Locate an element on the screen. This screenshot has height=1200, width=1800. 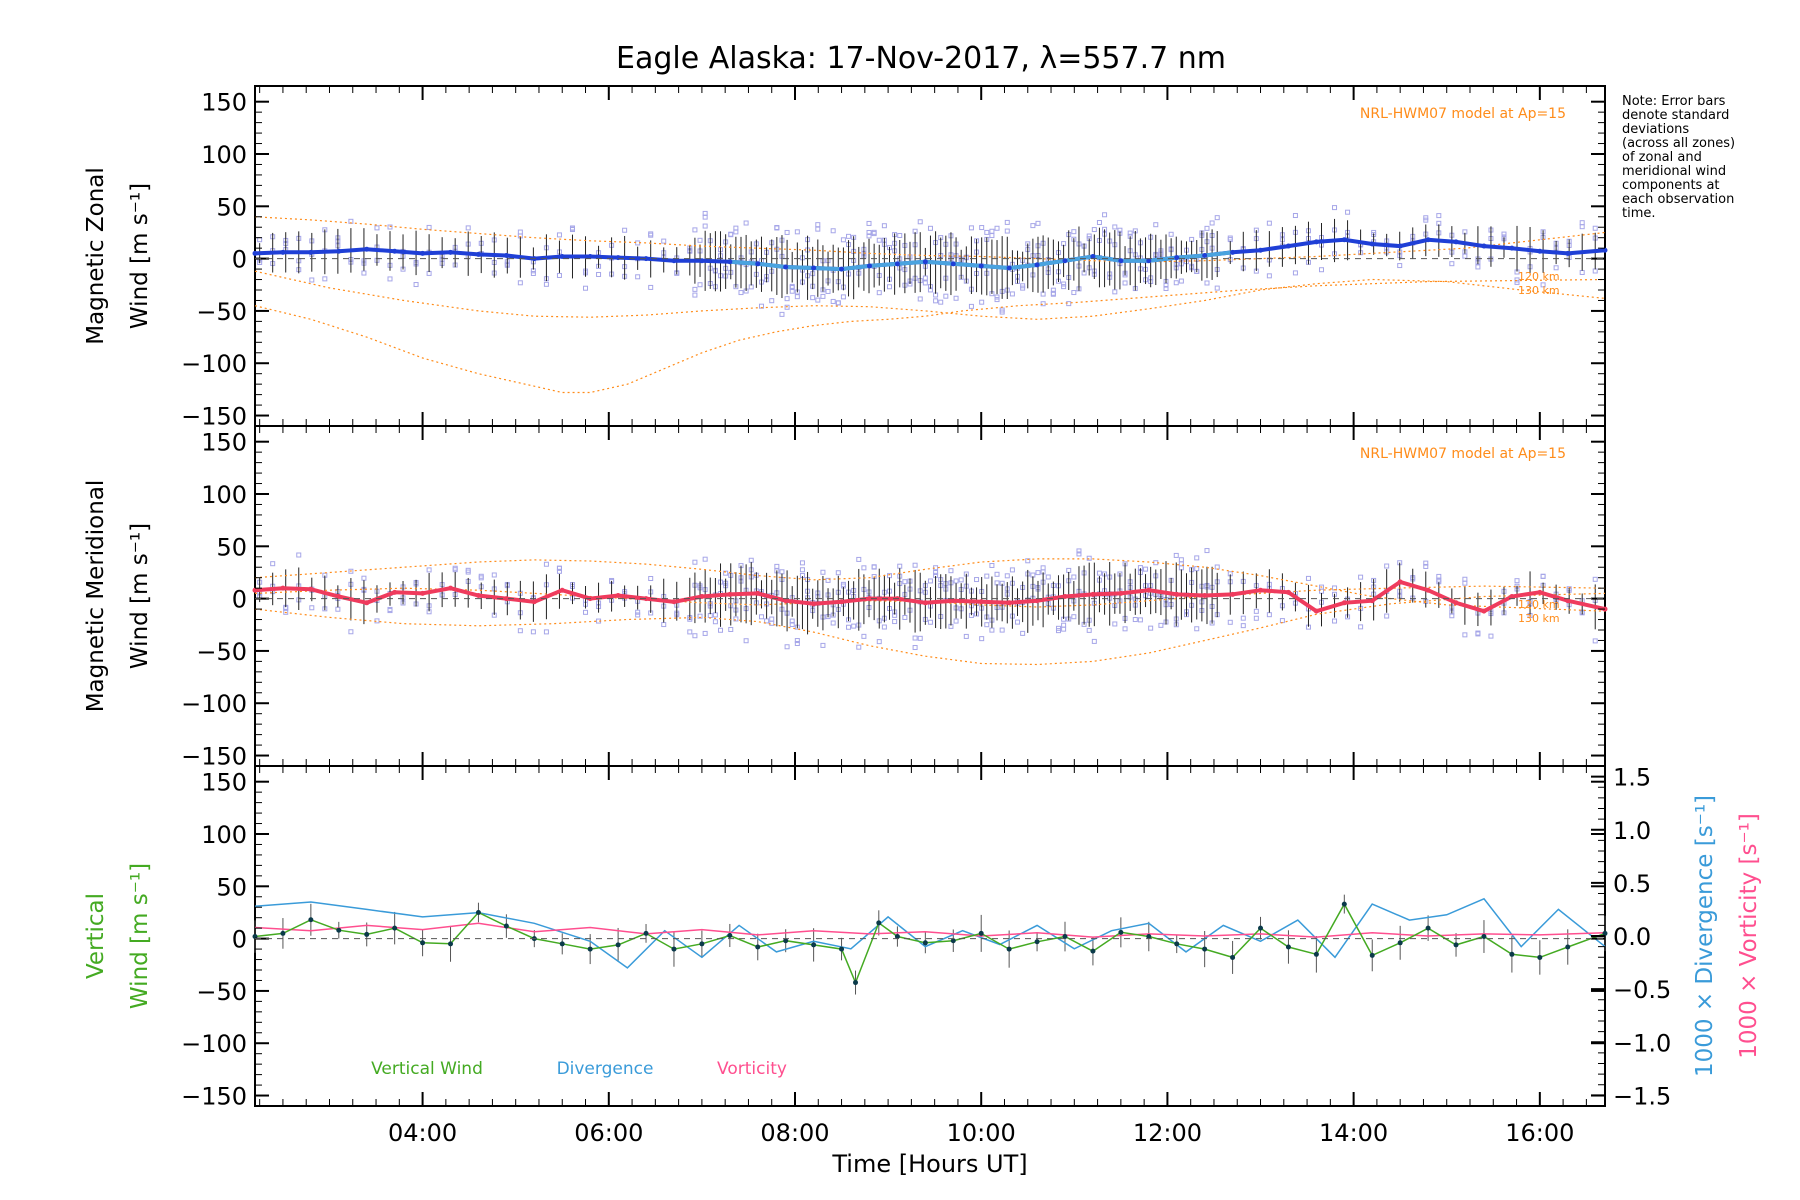
zonal-model-km-120: 120 km is located at coordinates (1539, 276).